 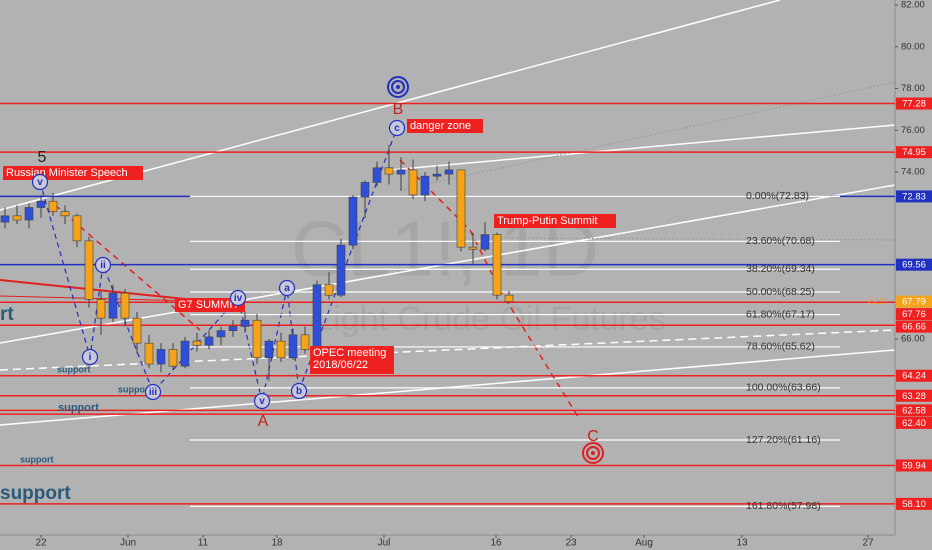 I want to click on annotation-text: OPEC meeting, so click(x=349, y=353).